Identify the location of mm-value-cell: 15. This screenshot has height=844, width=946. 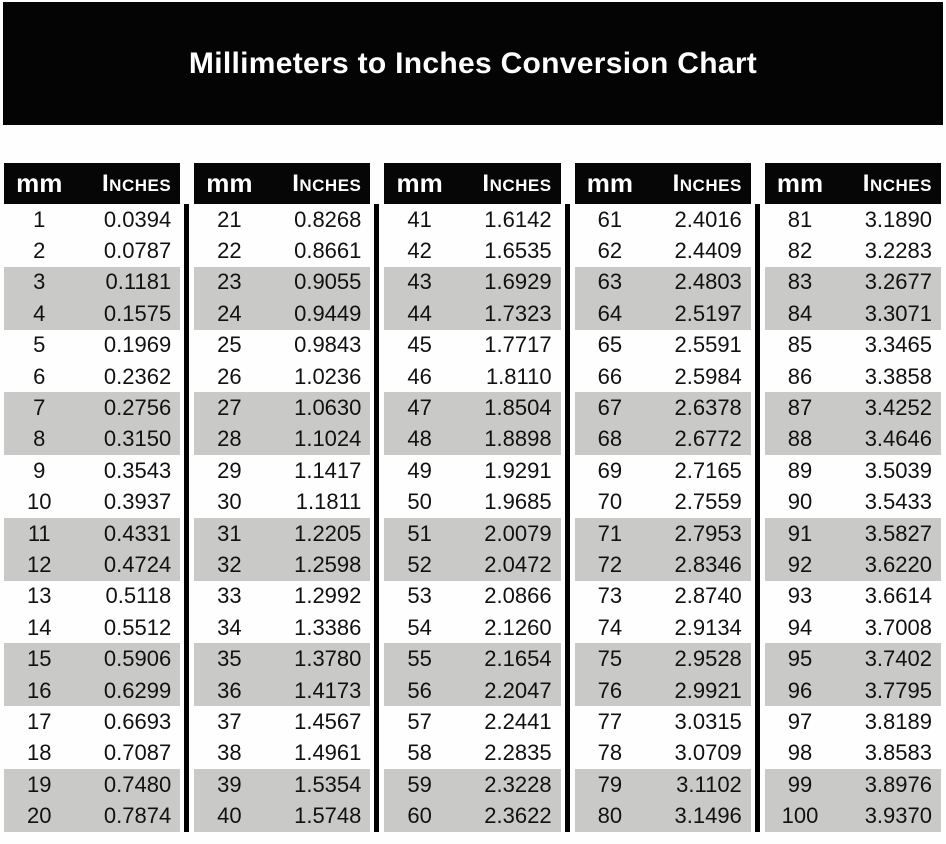
(39, 659).